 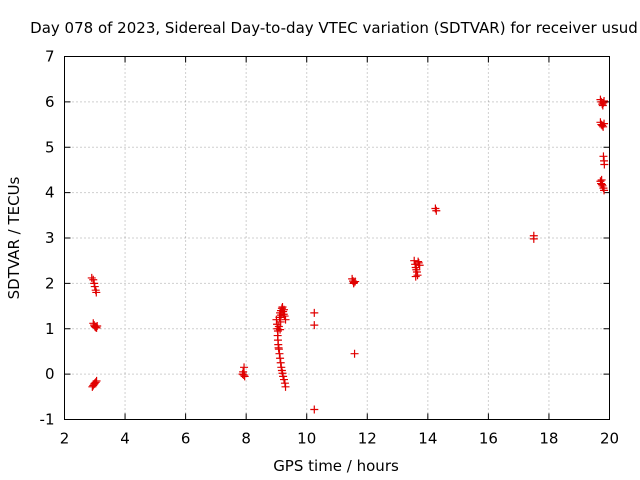 What do you see at coordinates (47, 420) in the screenshot?
I see `y-tick-label: -1` at bounding box center [47, 420].